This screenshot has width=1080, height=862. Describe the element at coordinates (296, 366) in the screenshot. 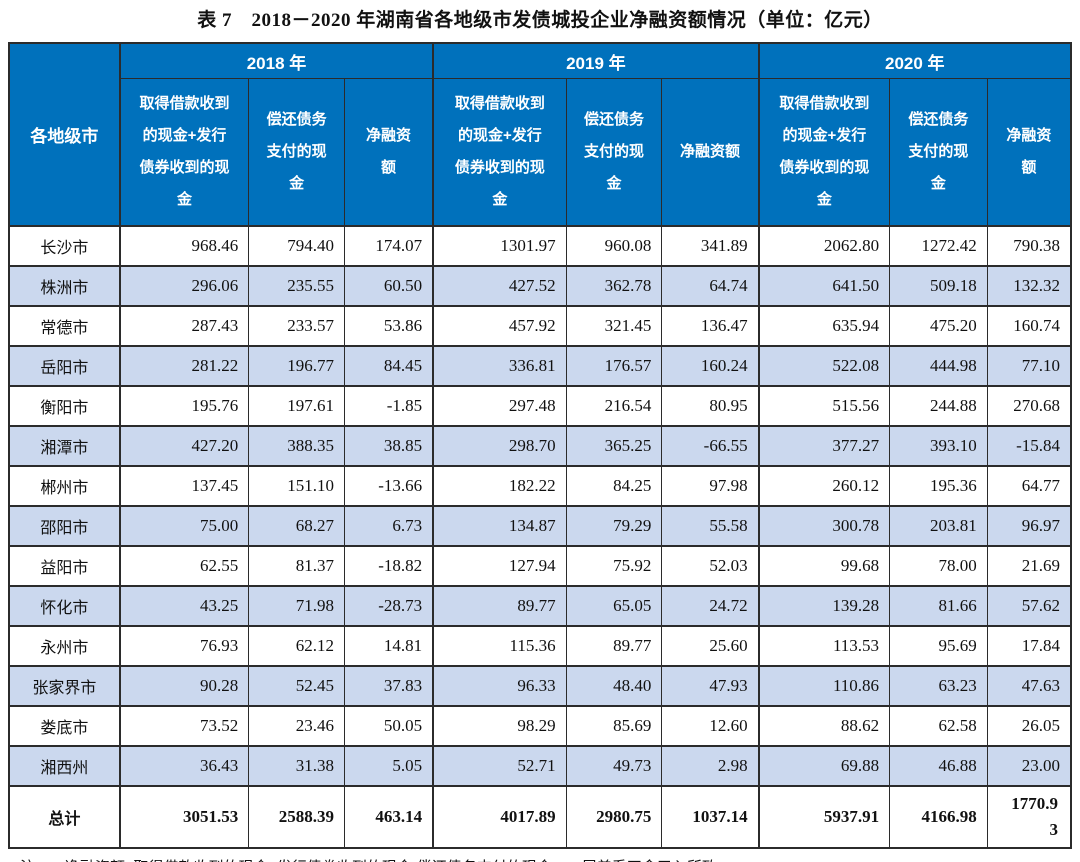

I see `value-cell: 196.77` at that location.